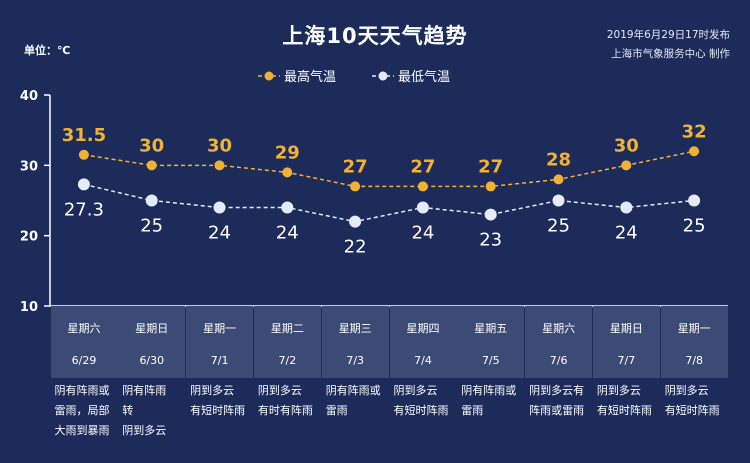  What do you see at coordinates (287, 342) in the screenshot?
I see `day-cell: 星期二 7/2` at bounding box center [287, 342].